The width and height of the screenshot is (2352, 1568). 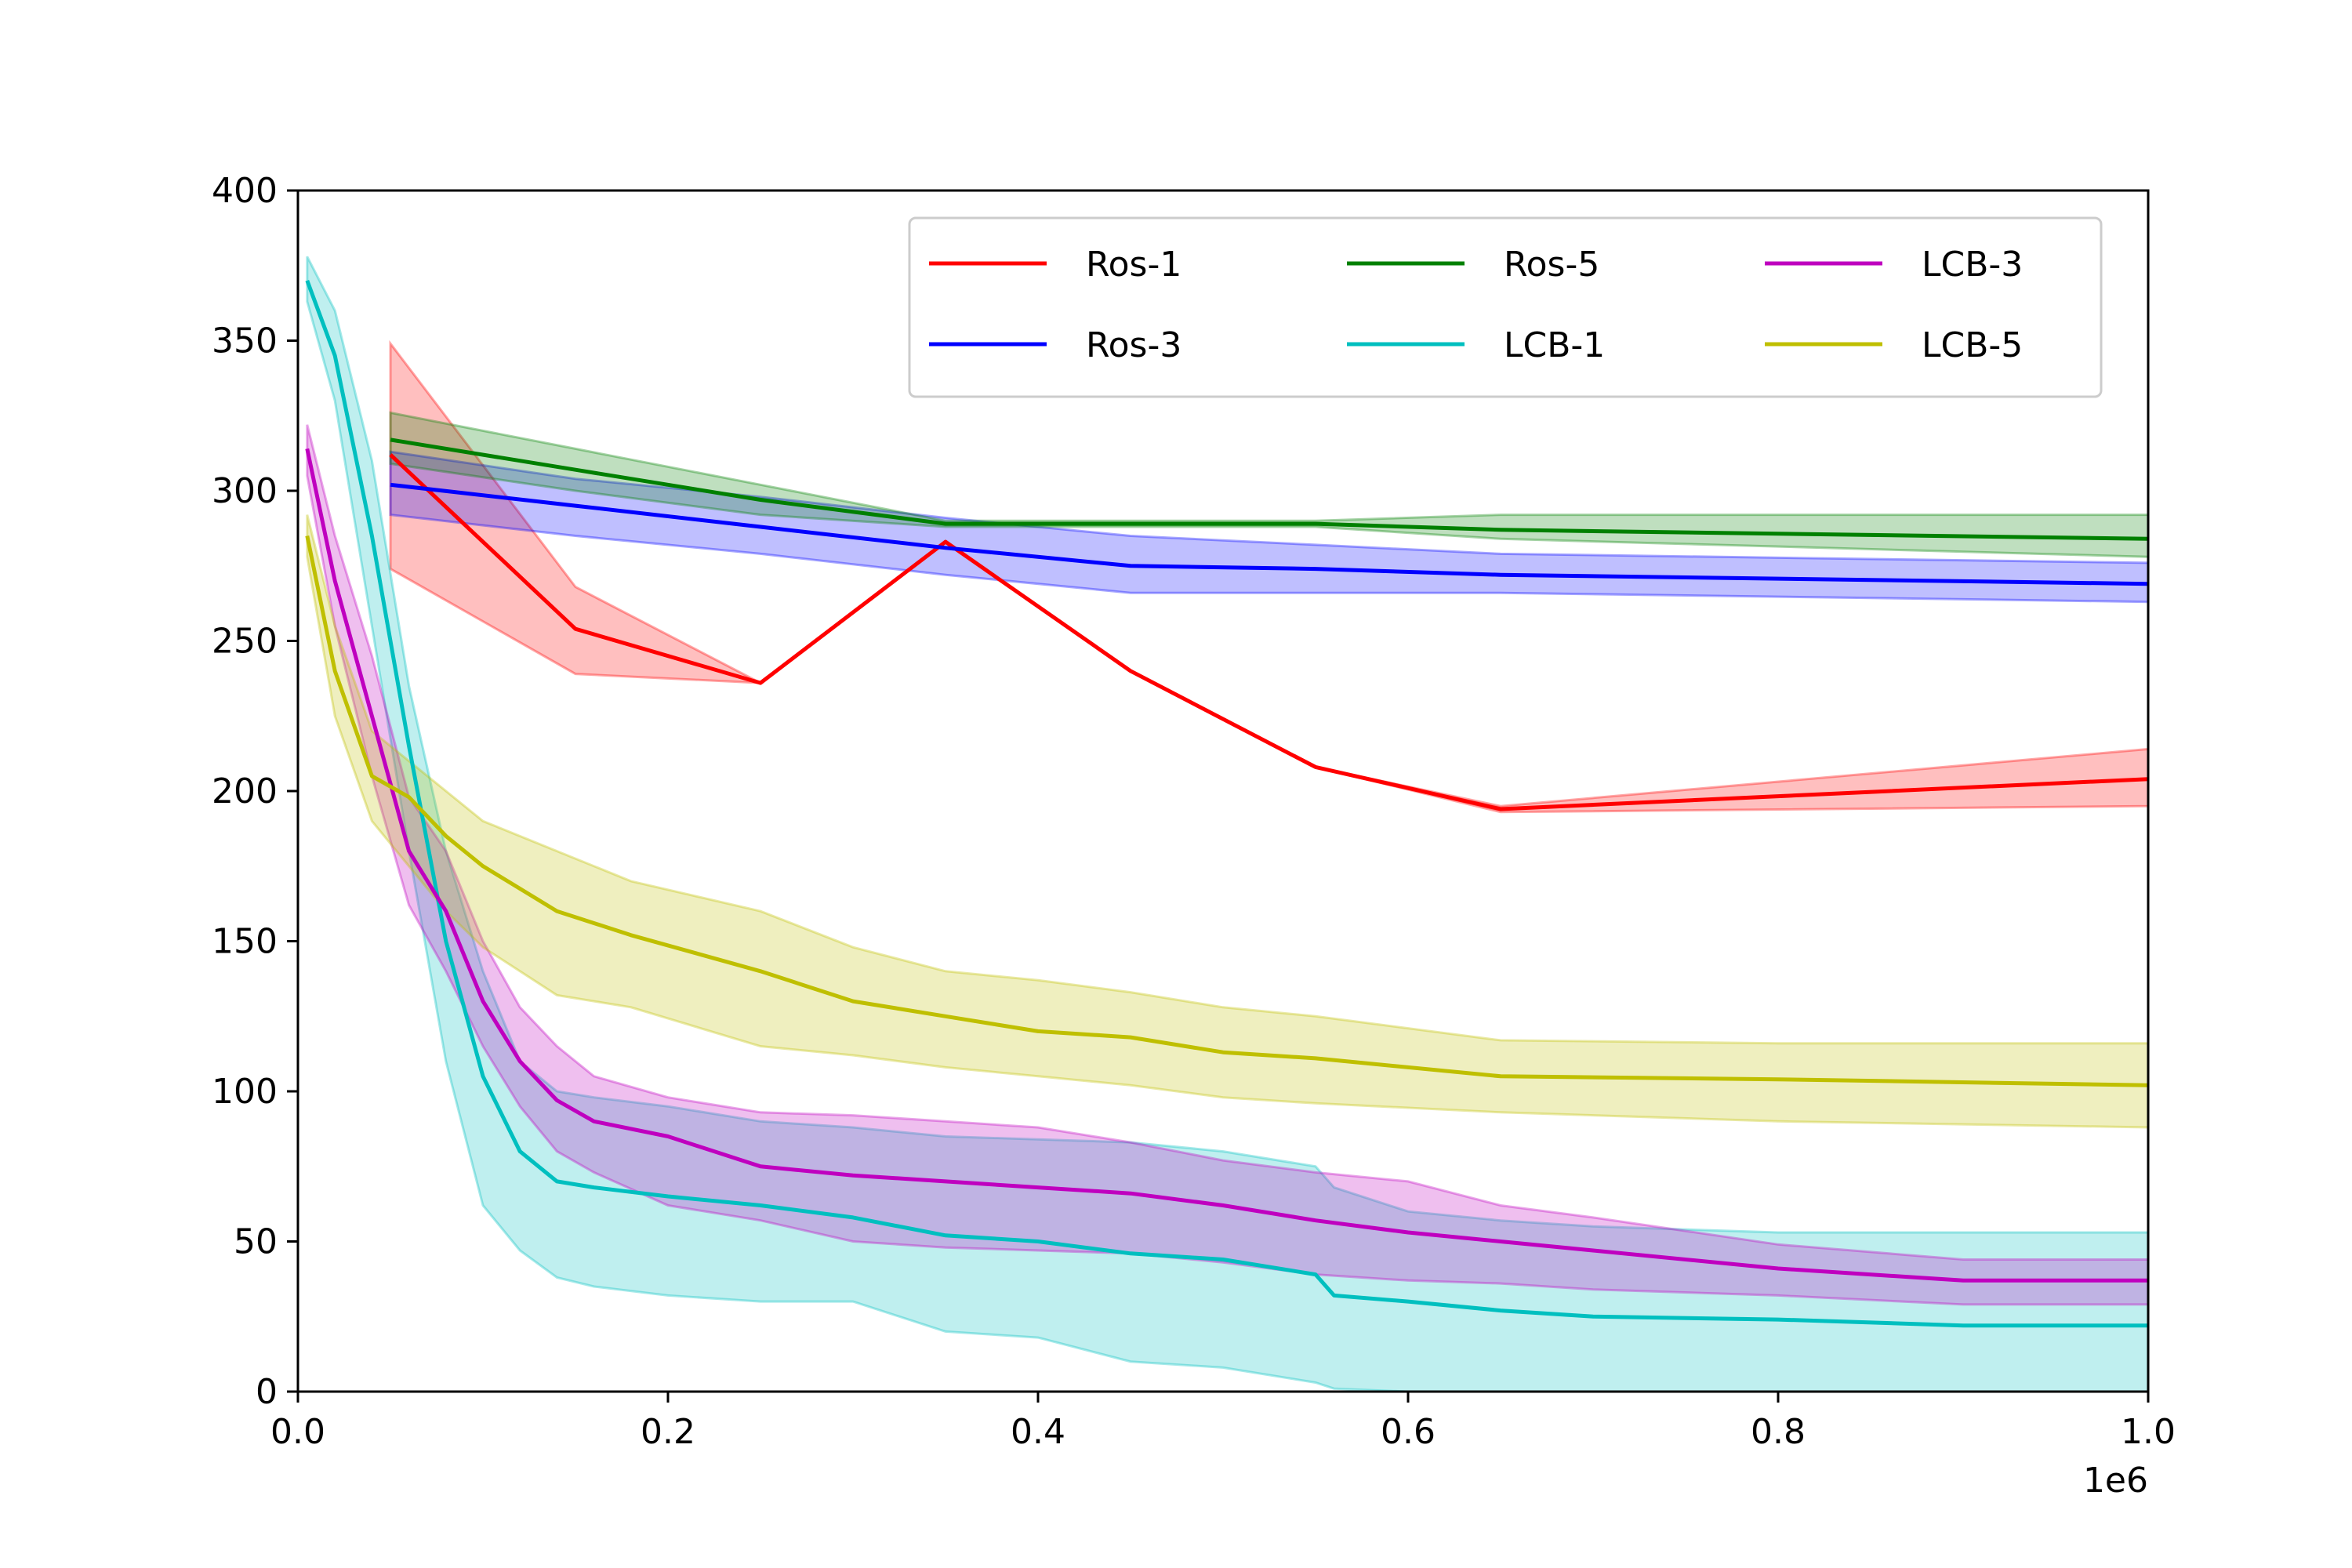 I want to click on y-tick-label: 300, so click(x=245, y=491).